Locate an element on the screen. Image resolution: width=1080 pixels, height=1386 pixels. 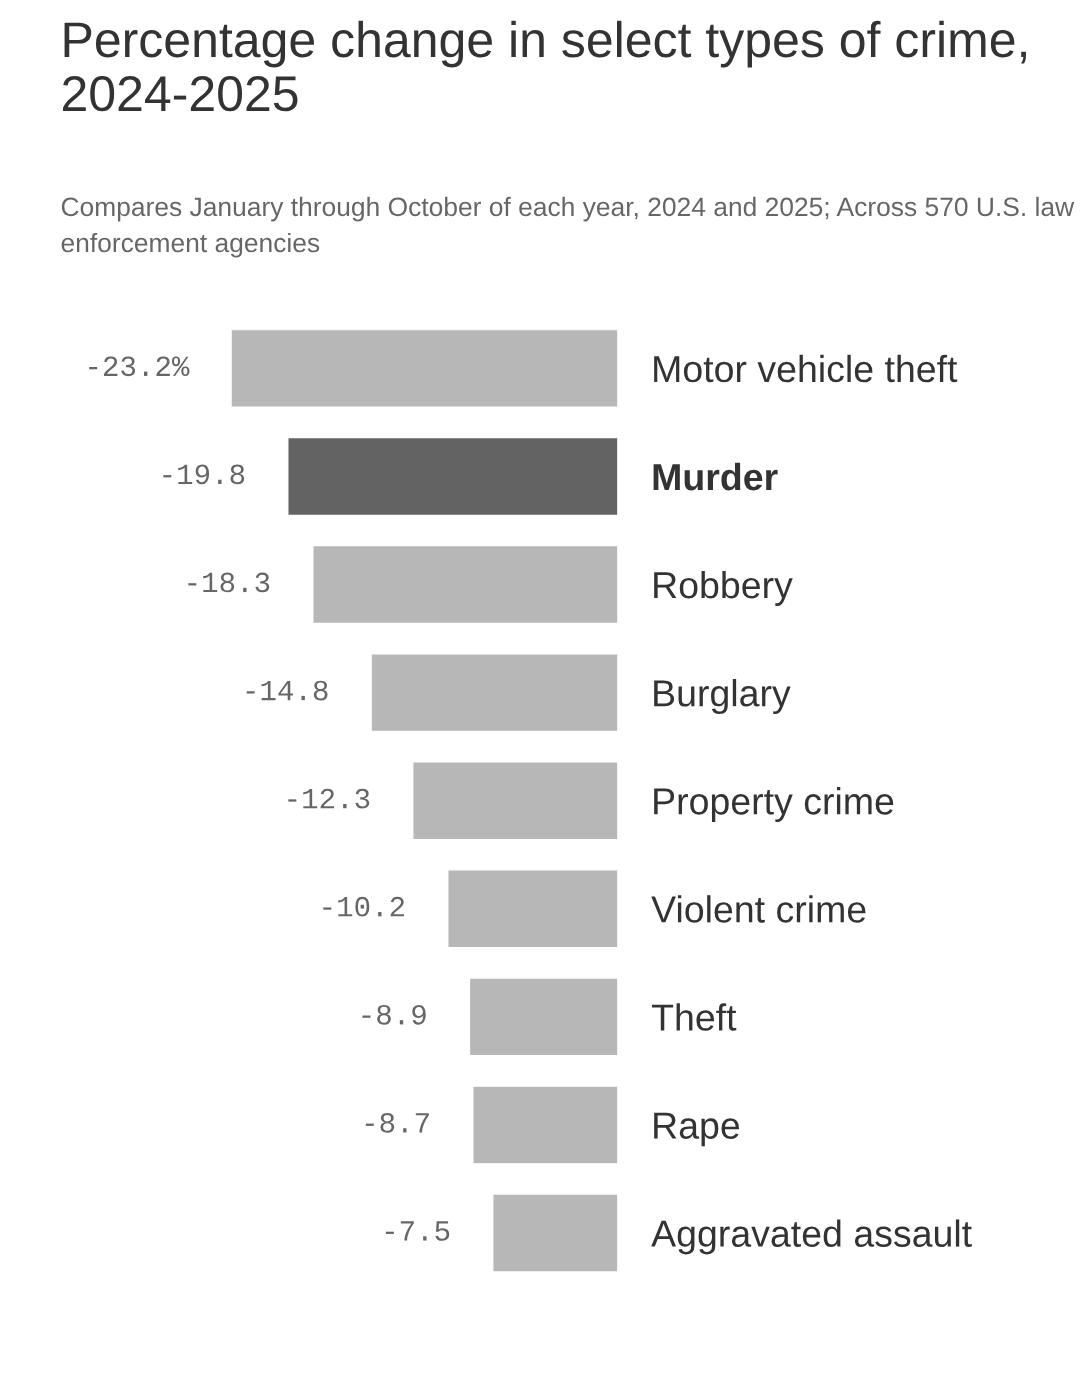
data-label: -18.3 is located at coordinates (229, 582).